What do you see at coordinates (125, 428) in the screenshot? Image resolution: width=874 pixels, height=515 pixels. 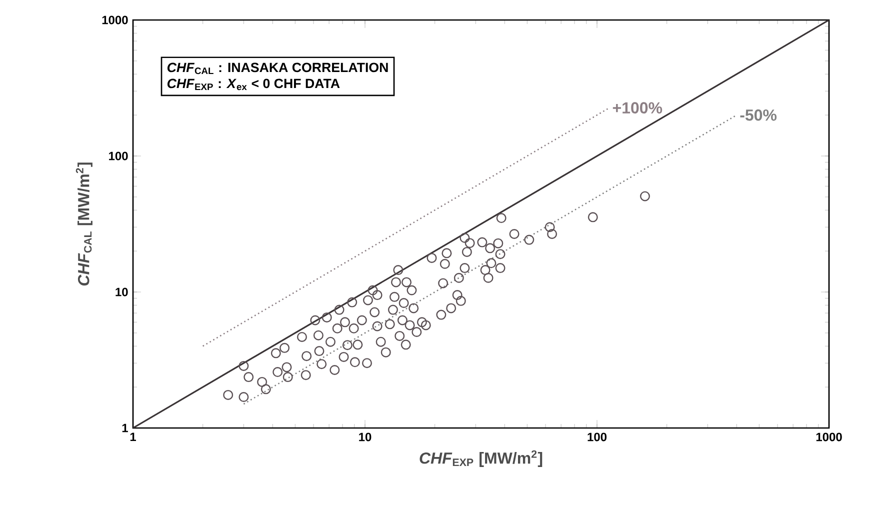 I see `y-tick-label: 1` at bounding box center [125, 428].